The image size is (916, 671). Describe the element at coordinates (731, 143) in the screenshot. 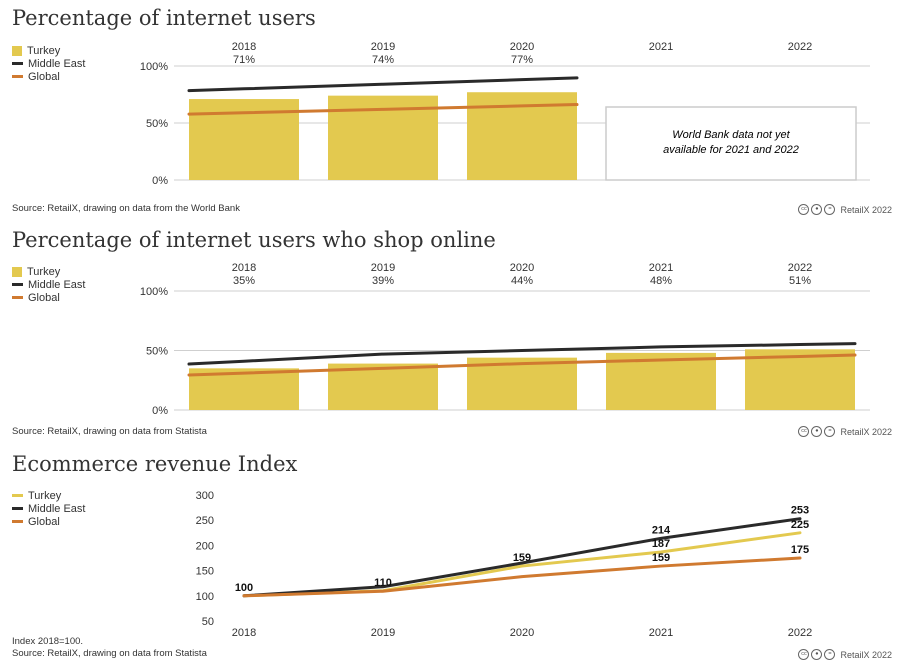

I see `note-box` at that location.